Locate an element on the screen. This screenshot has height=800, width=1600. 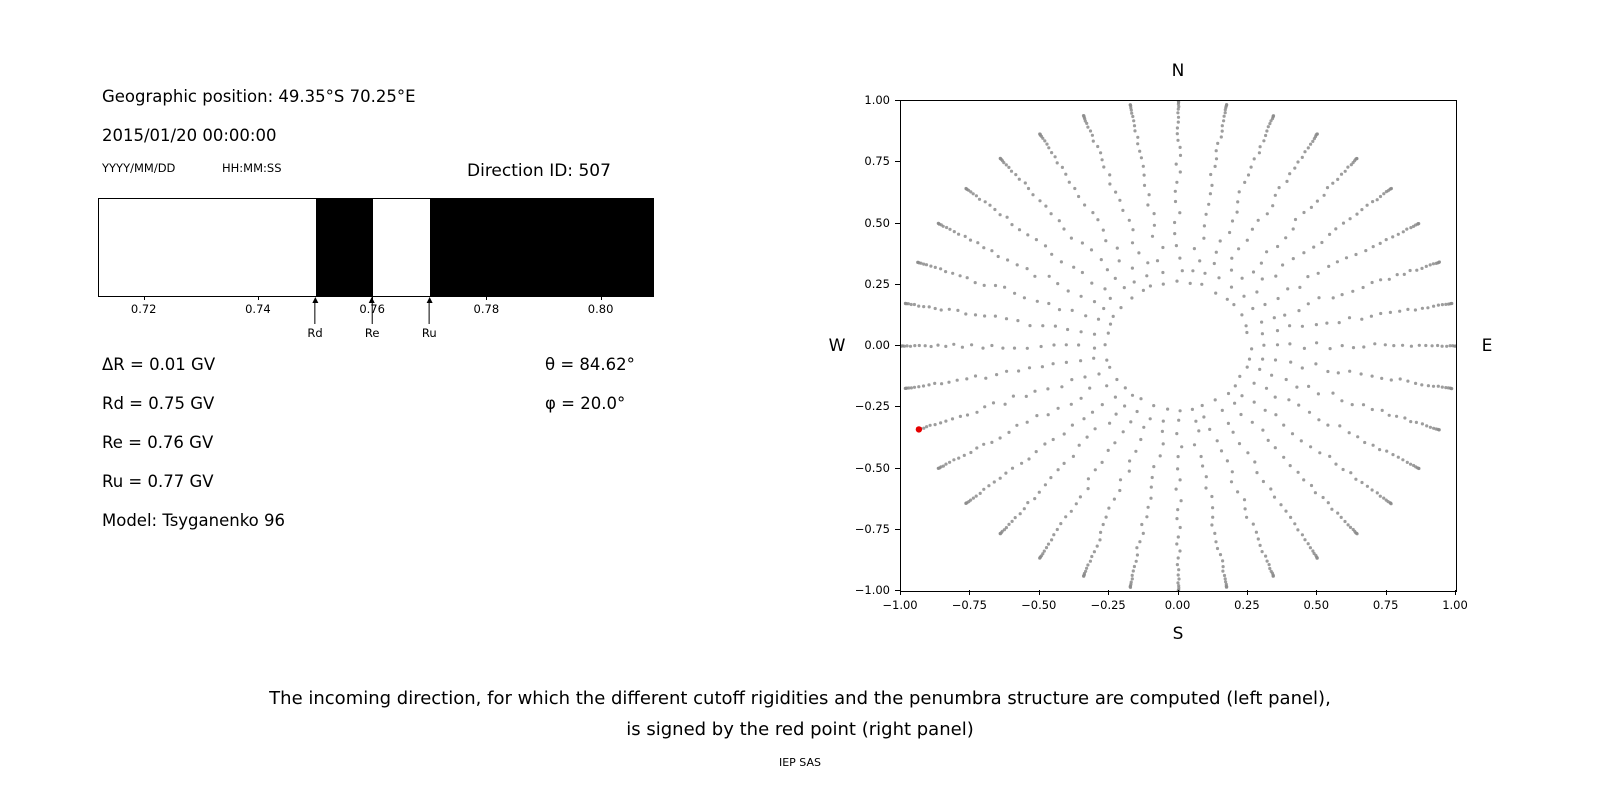
delta-r-text: ΔR = 0.01 GV is located at coordinates (159, 364).